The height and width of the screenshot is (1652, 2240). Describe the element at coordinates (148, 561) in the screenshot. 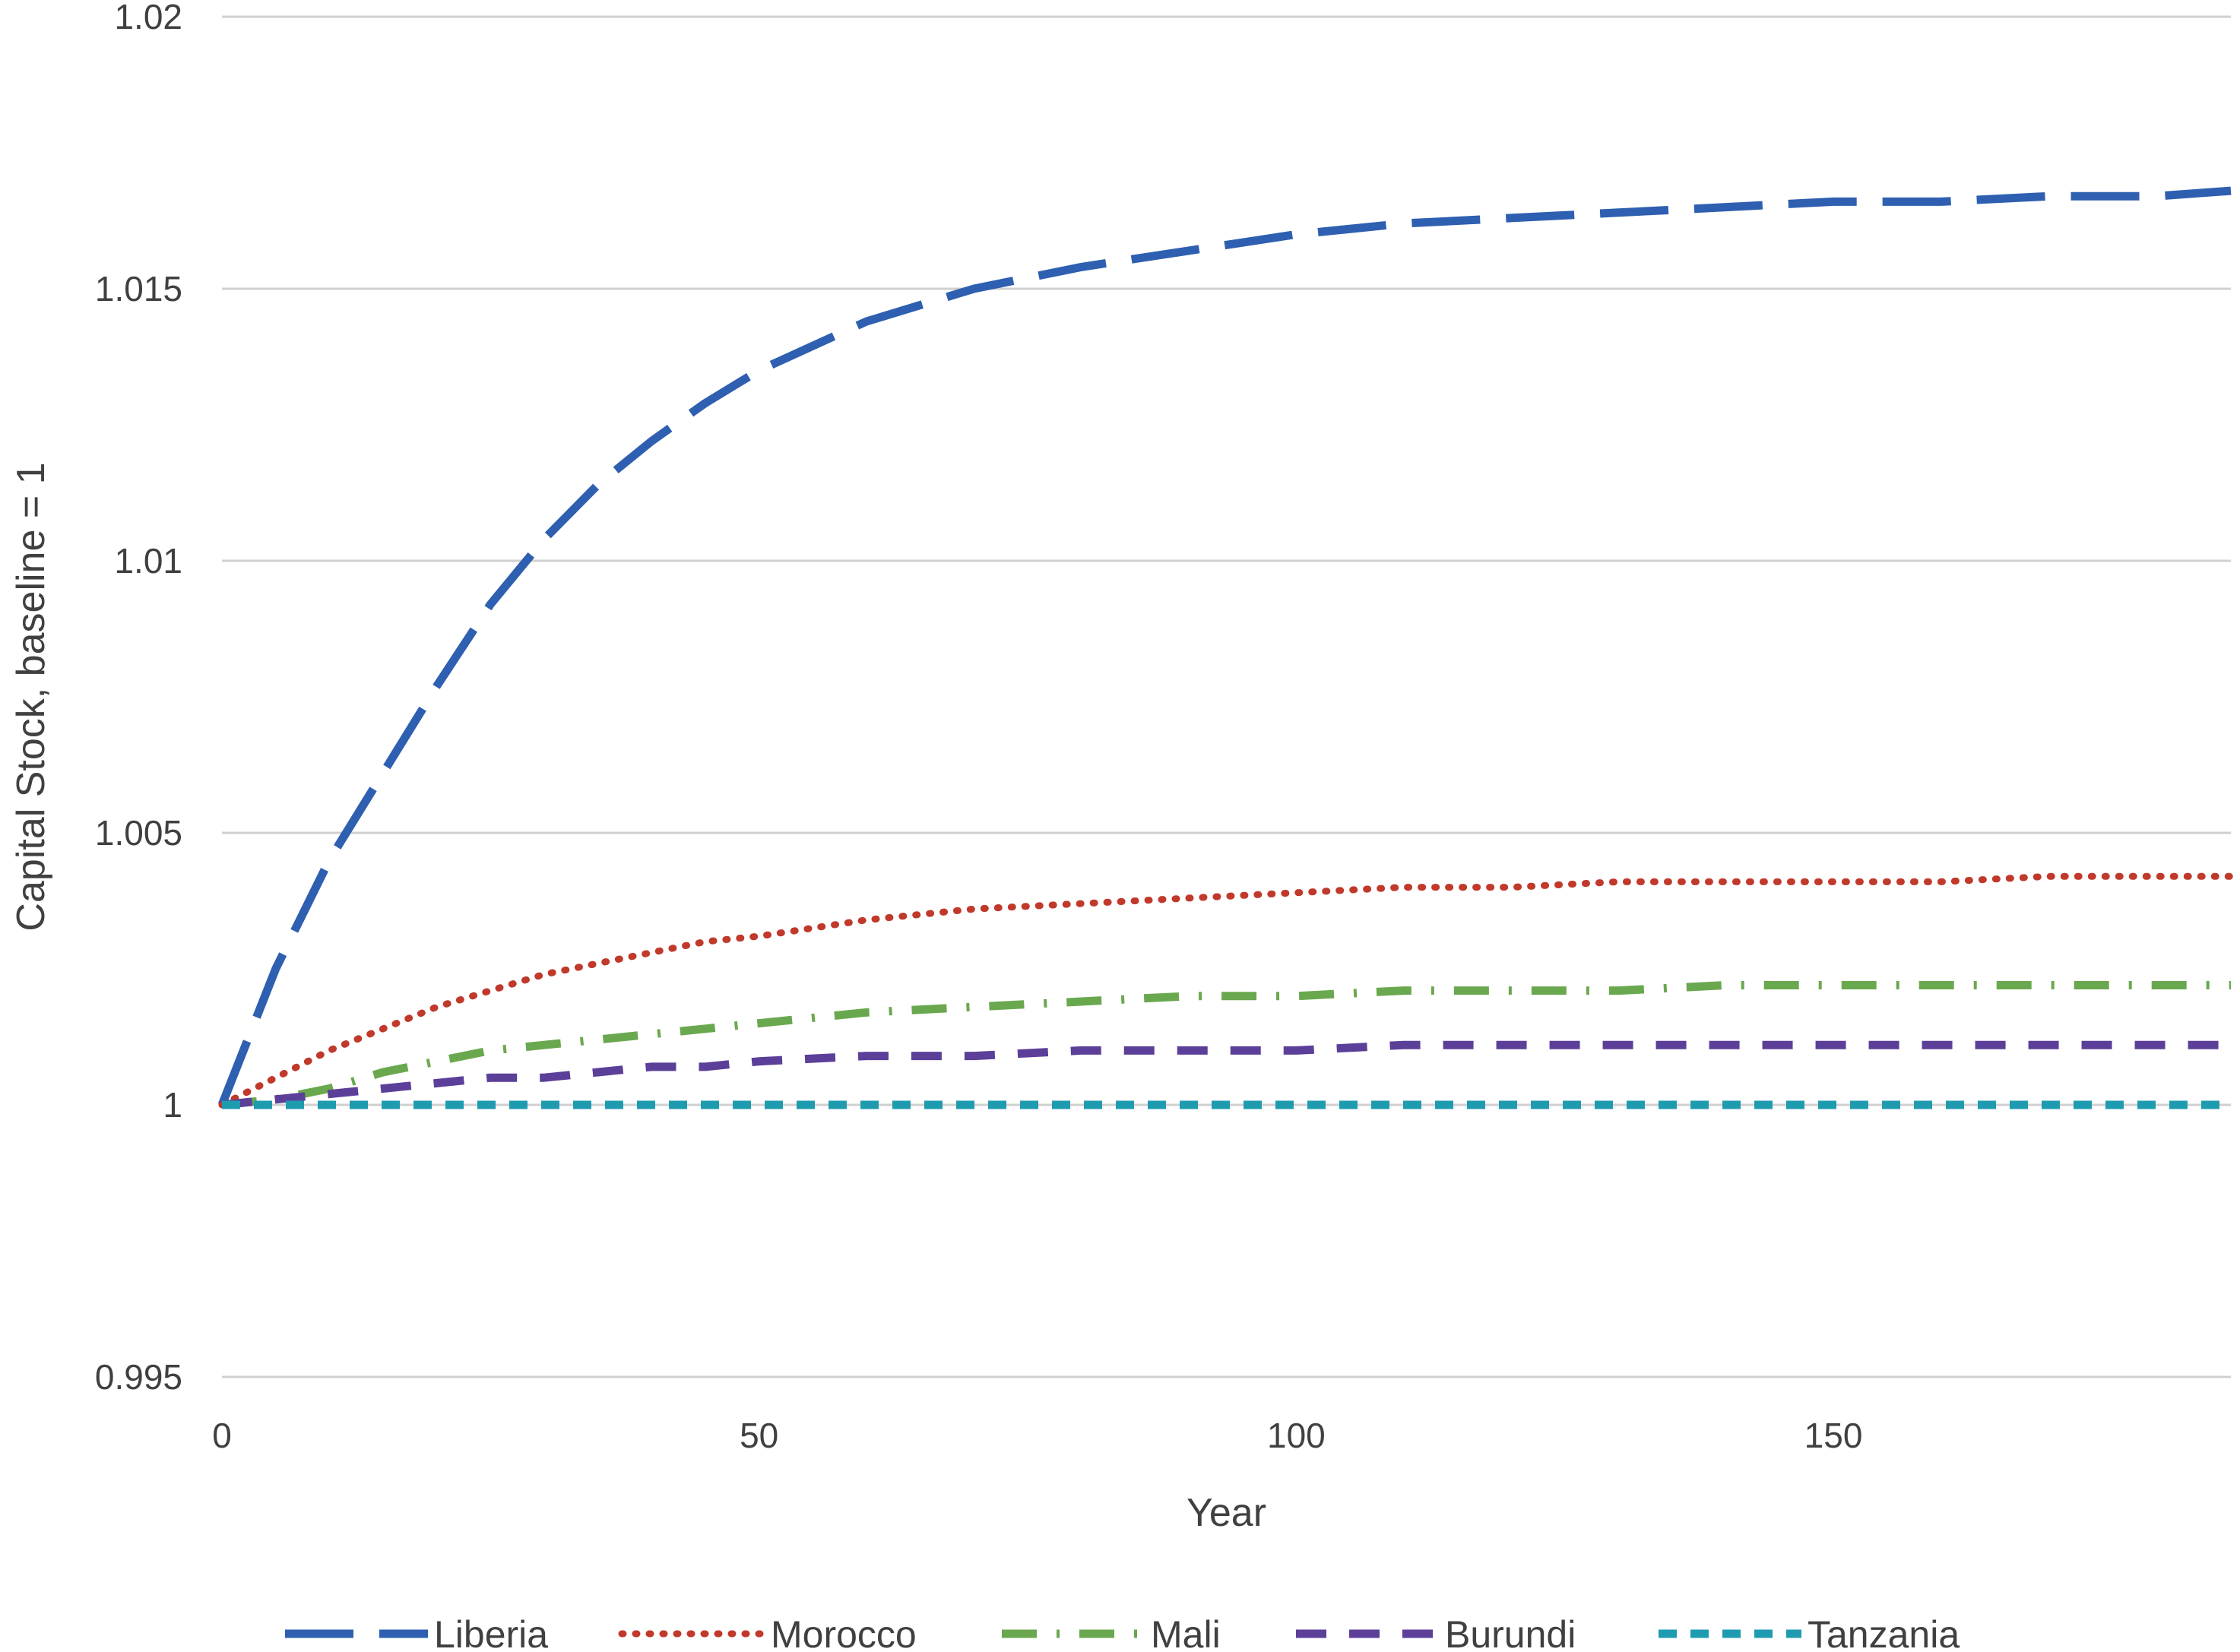

I see `y-tick-label: 1.01` at that location.